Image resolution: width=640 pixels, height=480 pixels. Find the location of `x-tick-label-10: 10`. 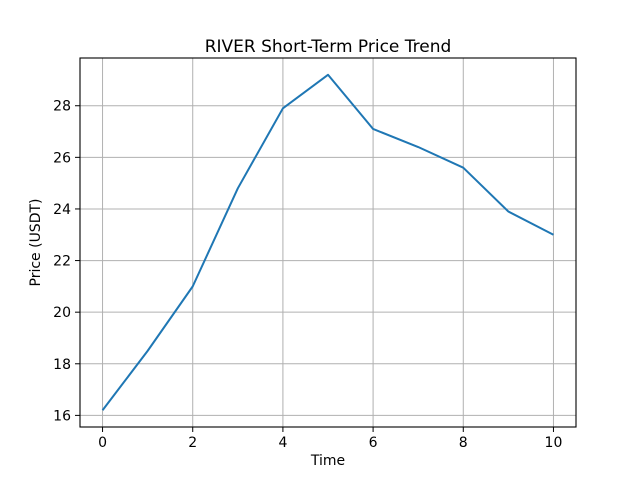

x-tick-label-10: 10 is located at coordinates (554, 443).